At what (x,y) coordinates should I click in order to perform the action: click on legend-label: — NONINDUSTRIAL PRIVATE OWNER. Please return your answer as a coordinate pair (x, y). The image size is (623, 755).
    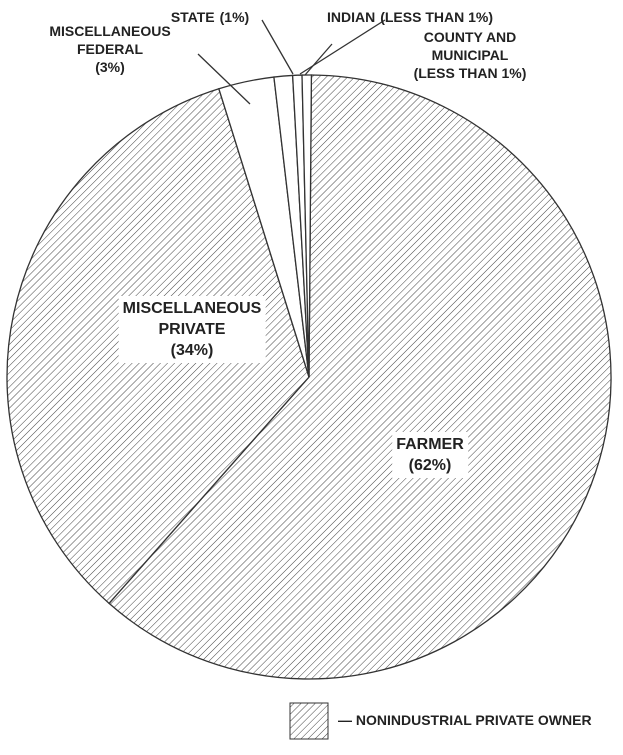
    Looking at the image, I should click on (465, 720).